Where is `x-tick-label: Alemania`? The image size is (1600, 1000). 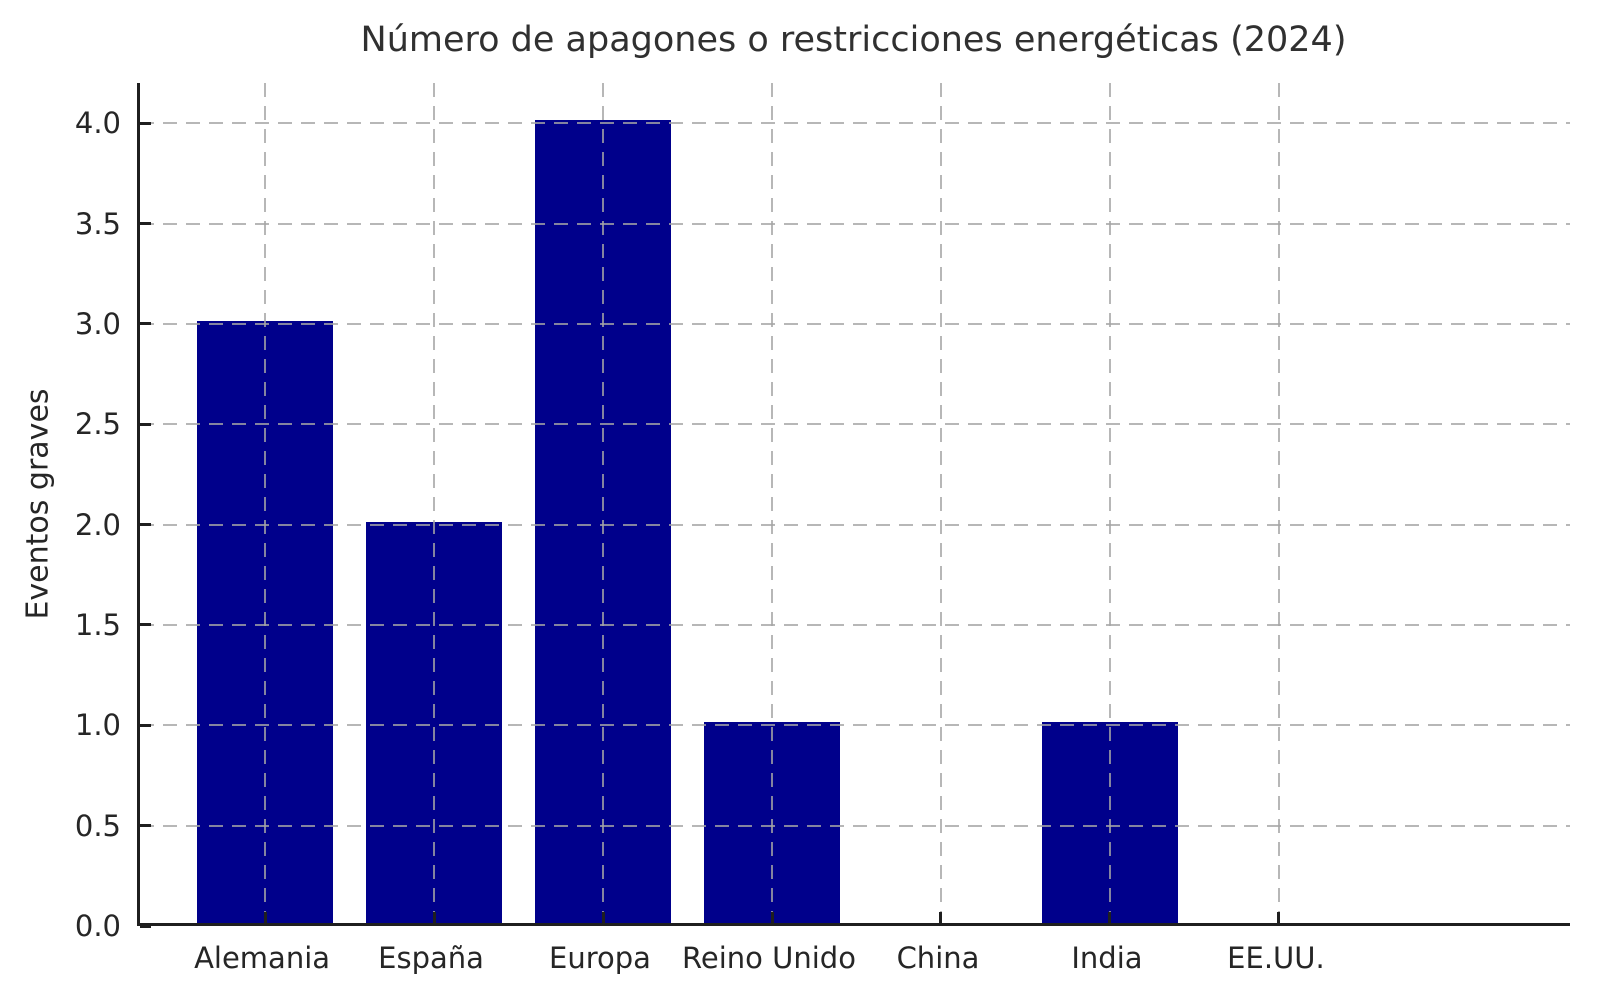 x-tick-label: Alemania is located at coordinates (262, 958).